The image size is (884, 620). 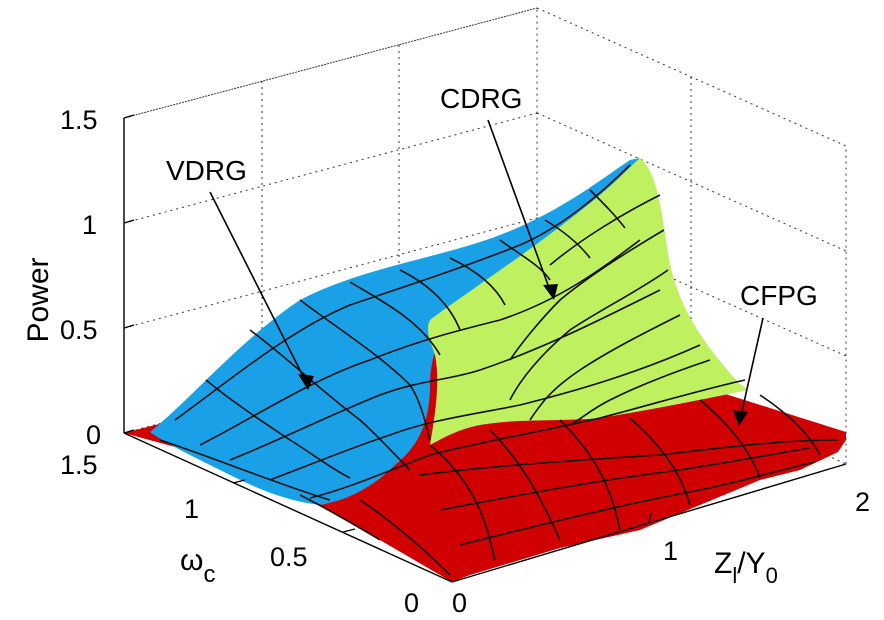 I want to click on x-tick-2: 2, so click(x=862, y=502).